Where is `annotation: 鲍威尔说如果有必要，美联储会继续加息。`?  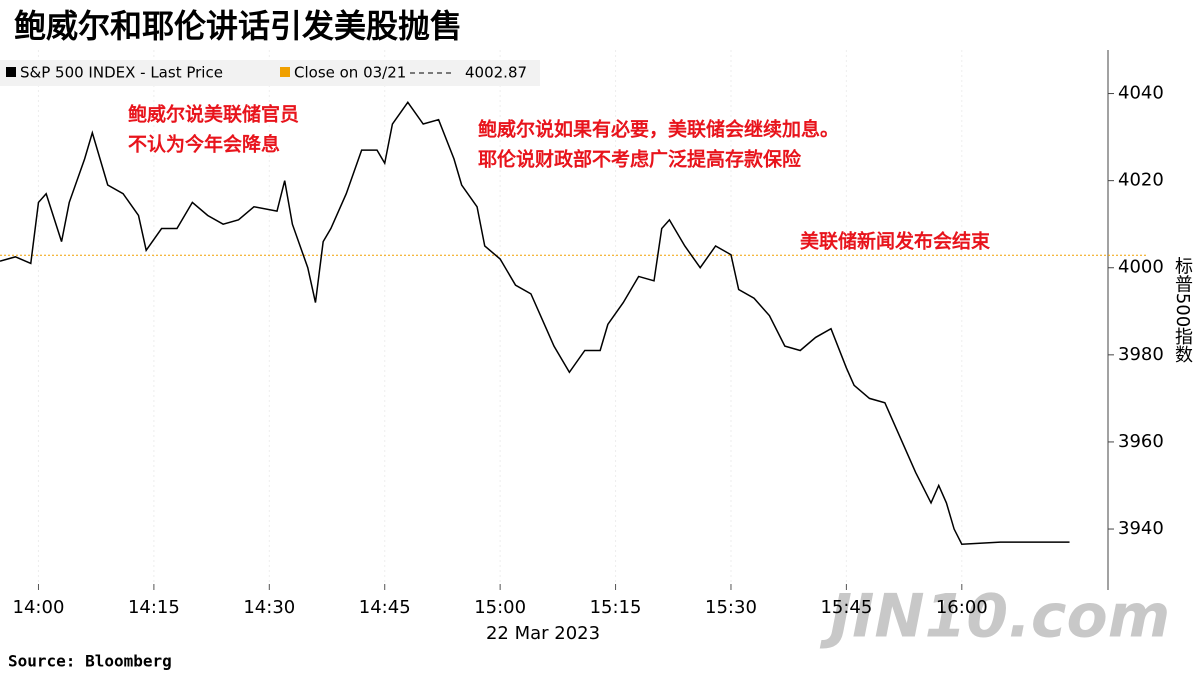
annotation: 鲍威尔说如果有必要，美联储会继续加息。 is located at coordinates (658, 129).